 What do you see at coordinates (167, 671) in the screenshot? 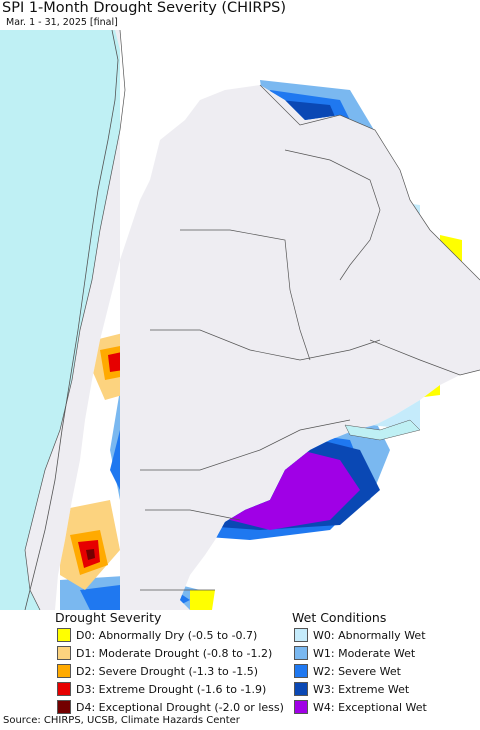
I see `legend-label: D2: Severe Drought (-1.3 to -1.5)` at bounding box center [167, 671].